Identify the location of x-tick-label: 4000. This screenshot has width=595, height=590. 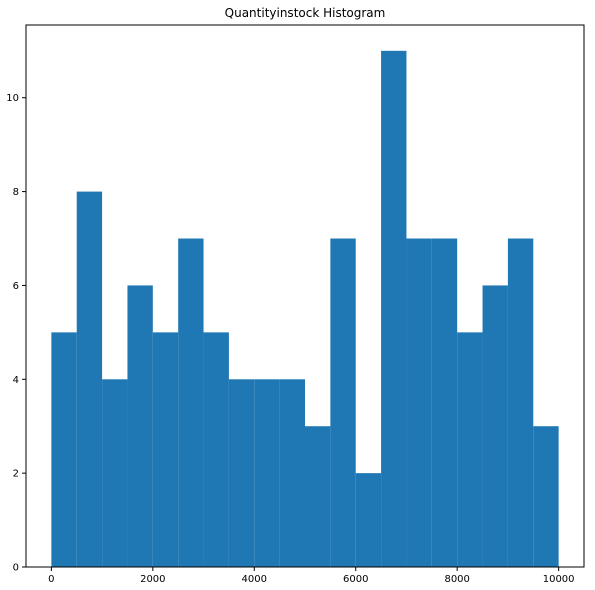
(254, 579).